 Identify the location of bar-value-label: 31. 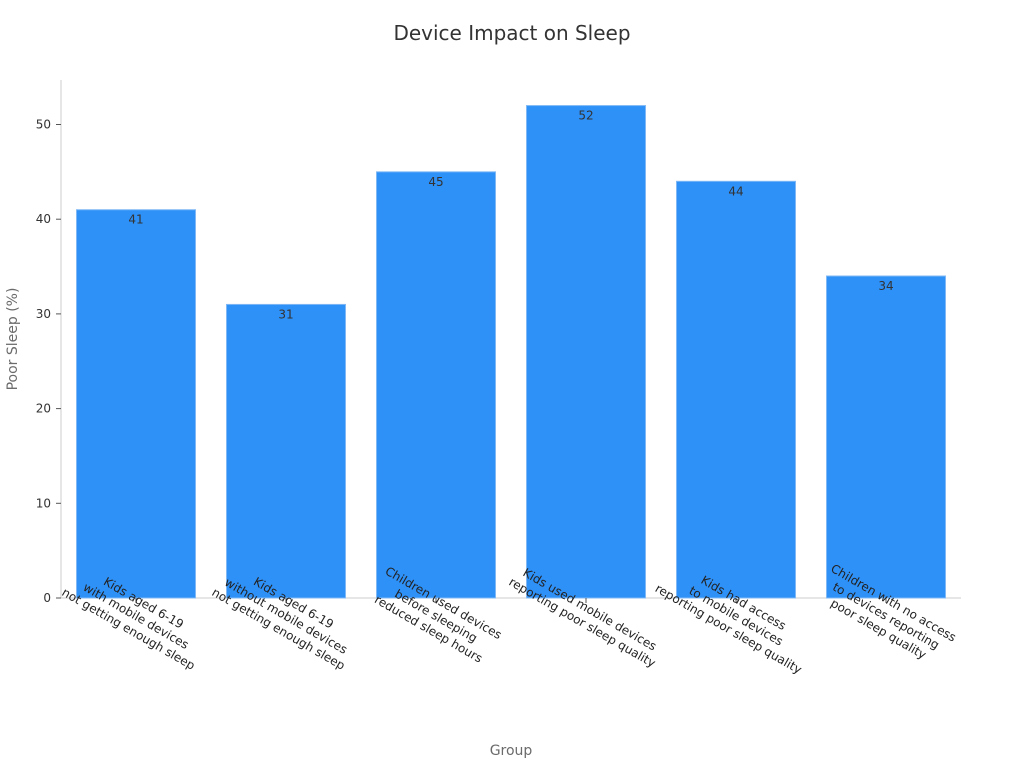
(285, 314).